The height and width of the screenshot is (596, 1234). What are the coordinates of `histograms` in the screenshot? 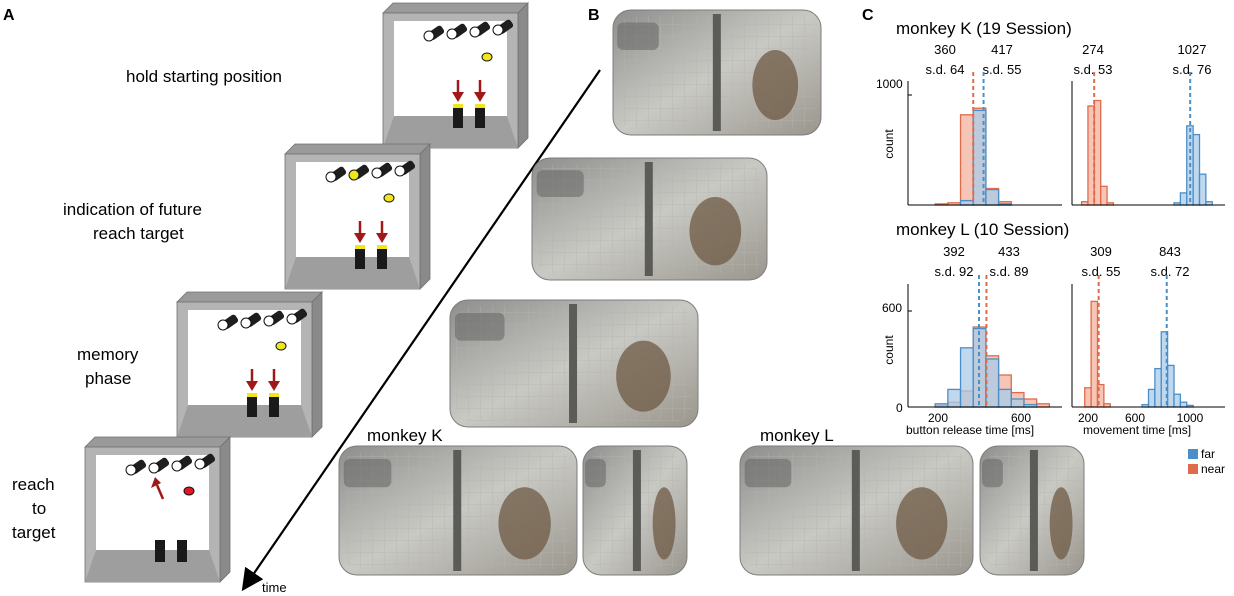 It's located at (1066, 240).